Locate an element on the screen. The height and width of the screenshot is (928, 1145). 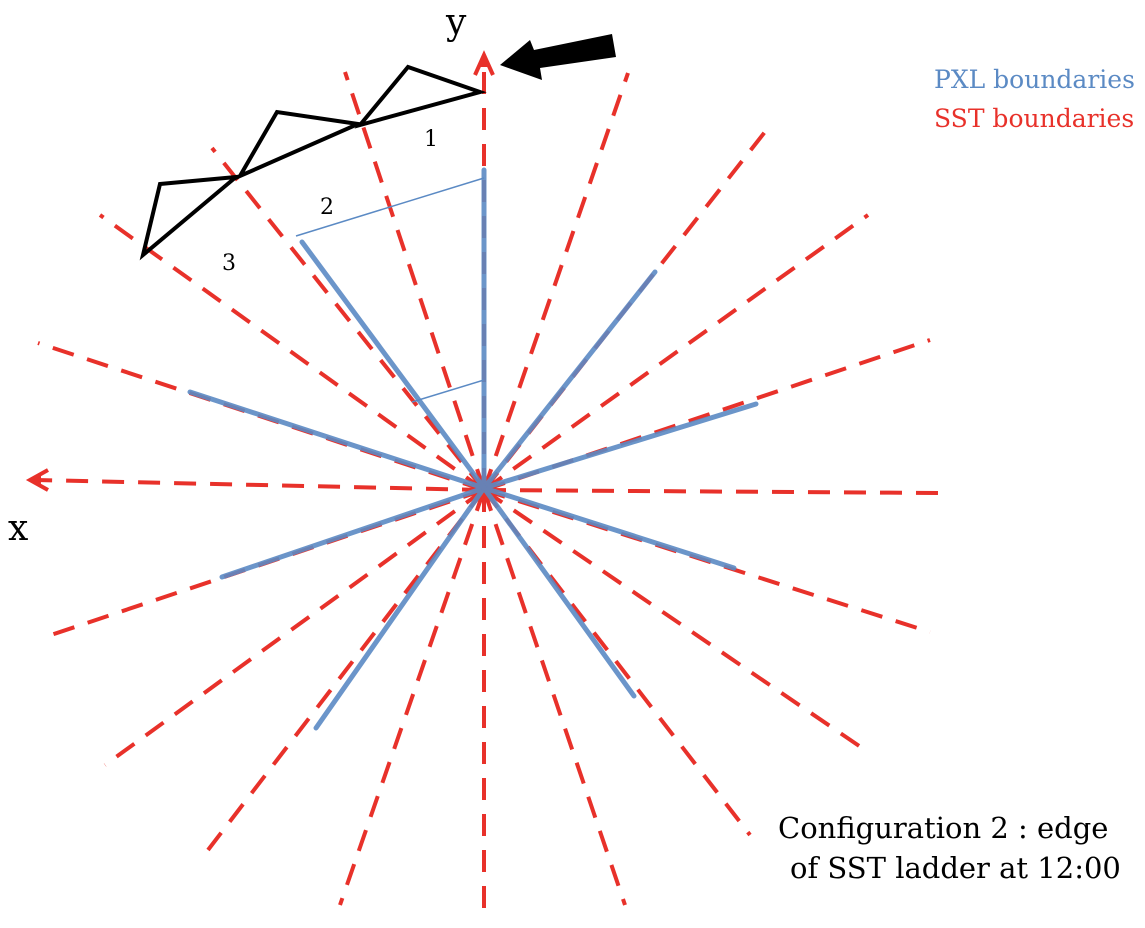
ladder-label-3: 3 is located at coordinates (229, 263).